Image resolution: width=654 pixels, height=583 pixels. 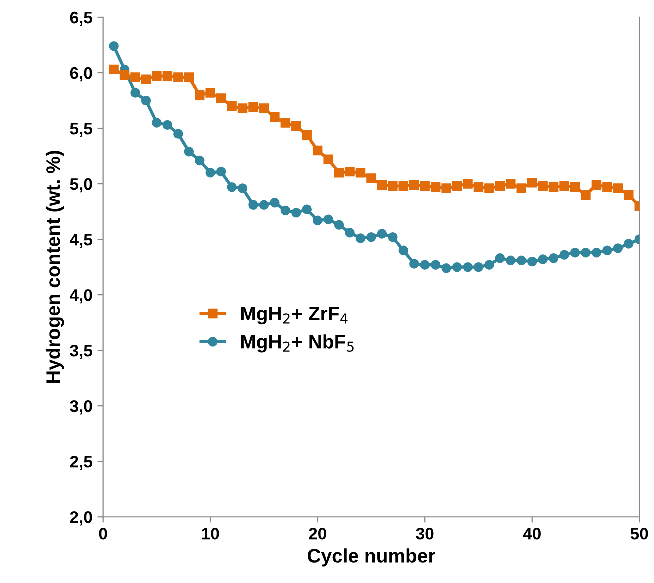 What do you see at coordinates (297, 343) in the screenshot?
I see `legend-label: MgH$_{2}$+ NbF$_{5}$` at bounding box center [297, 343].